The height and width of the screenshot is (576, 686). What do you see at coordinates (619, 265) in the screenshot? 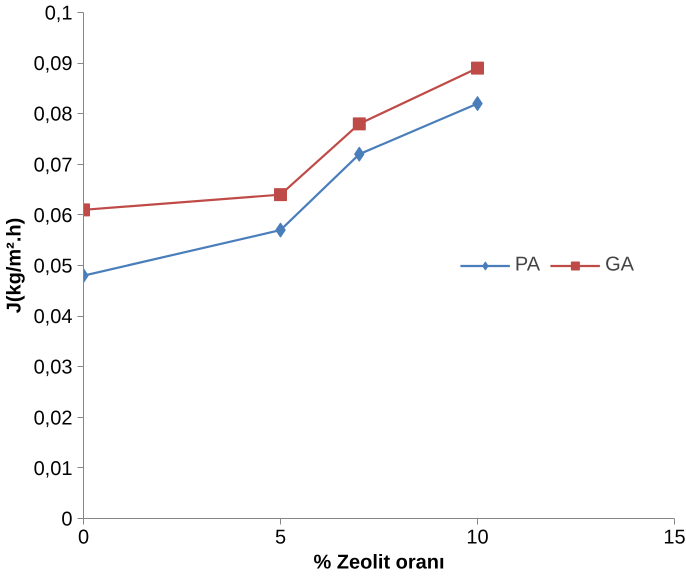
I see `legend-label: GA` at bounding box center [619, 265].